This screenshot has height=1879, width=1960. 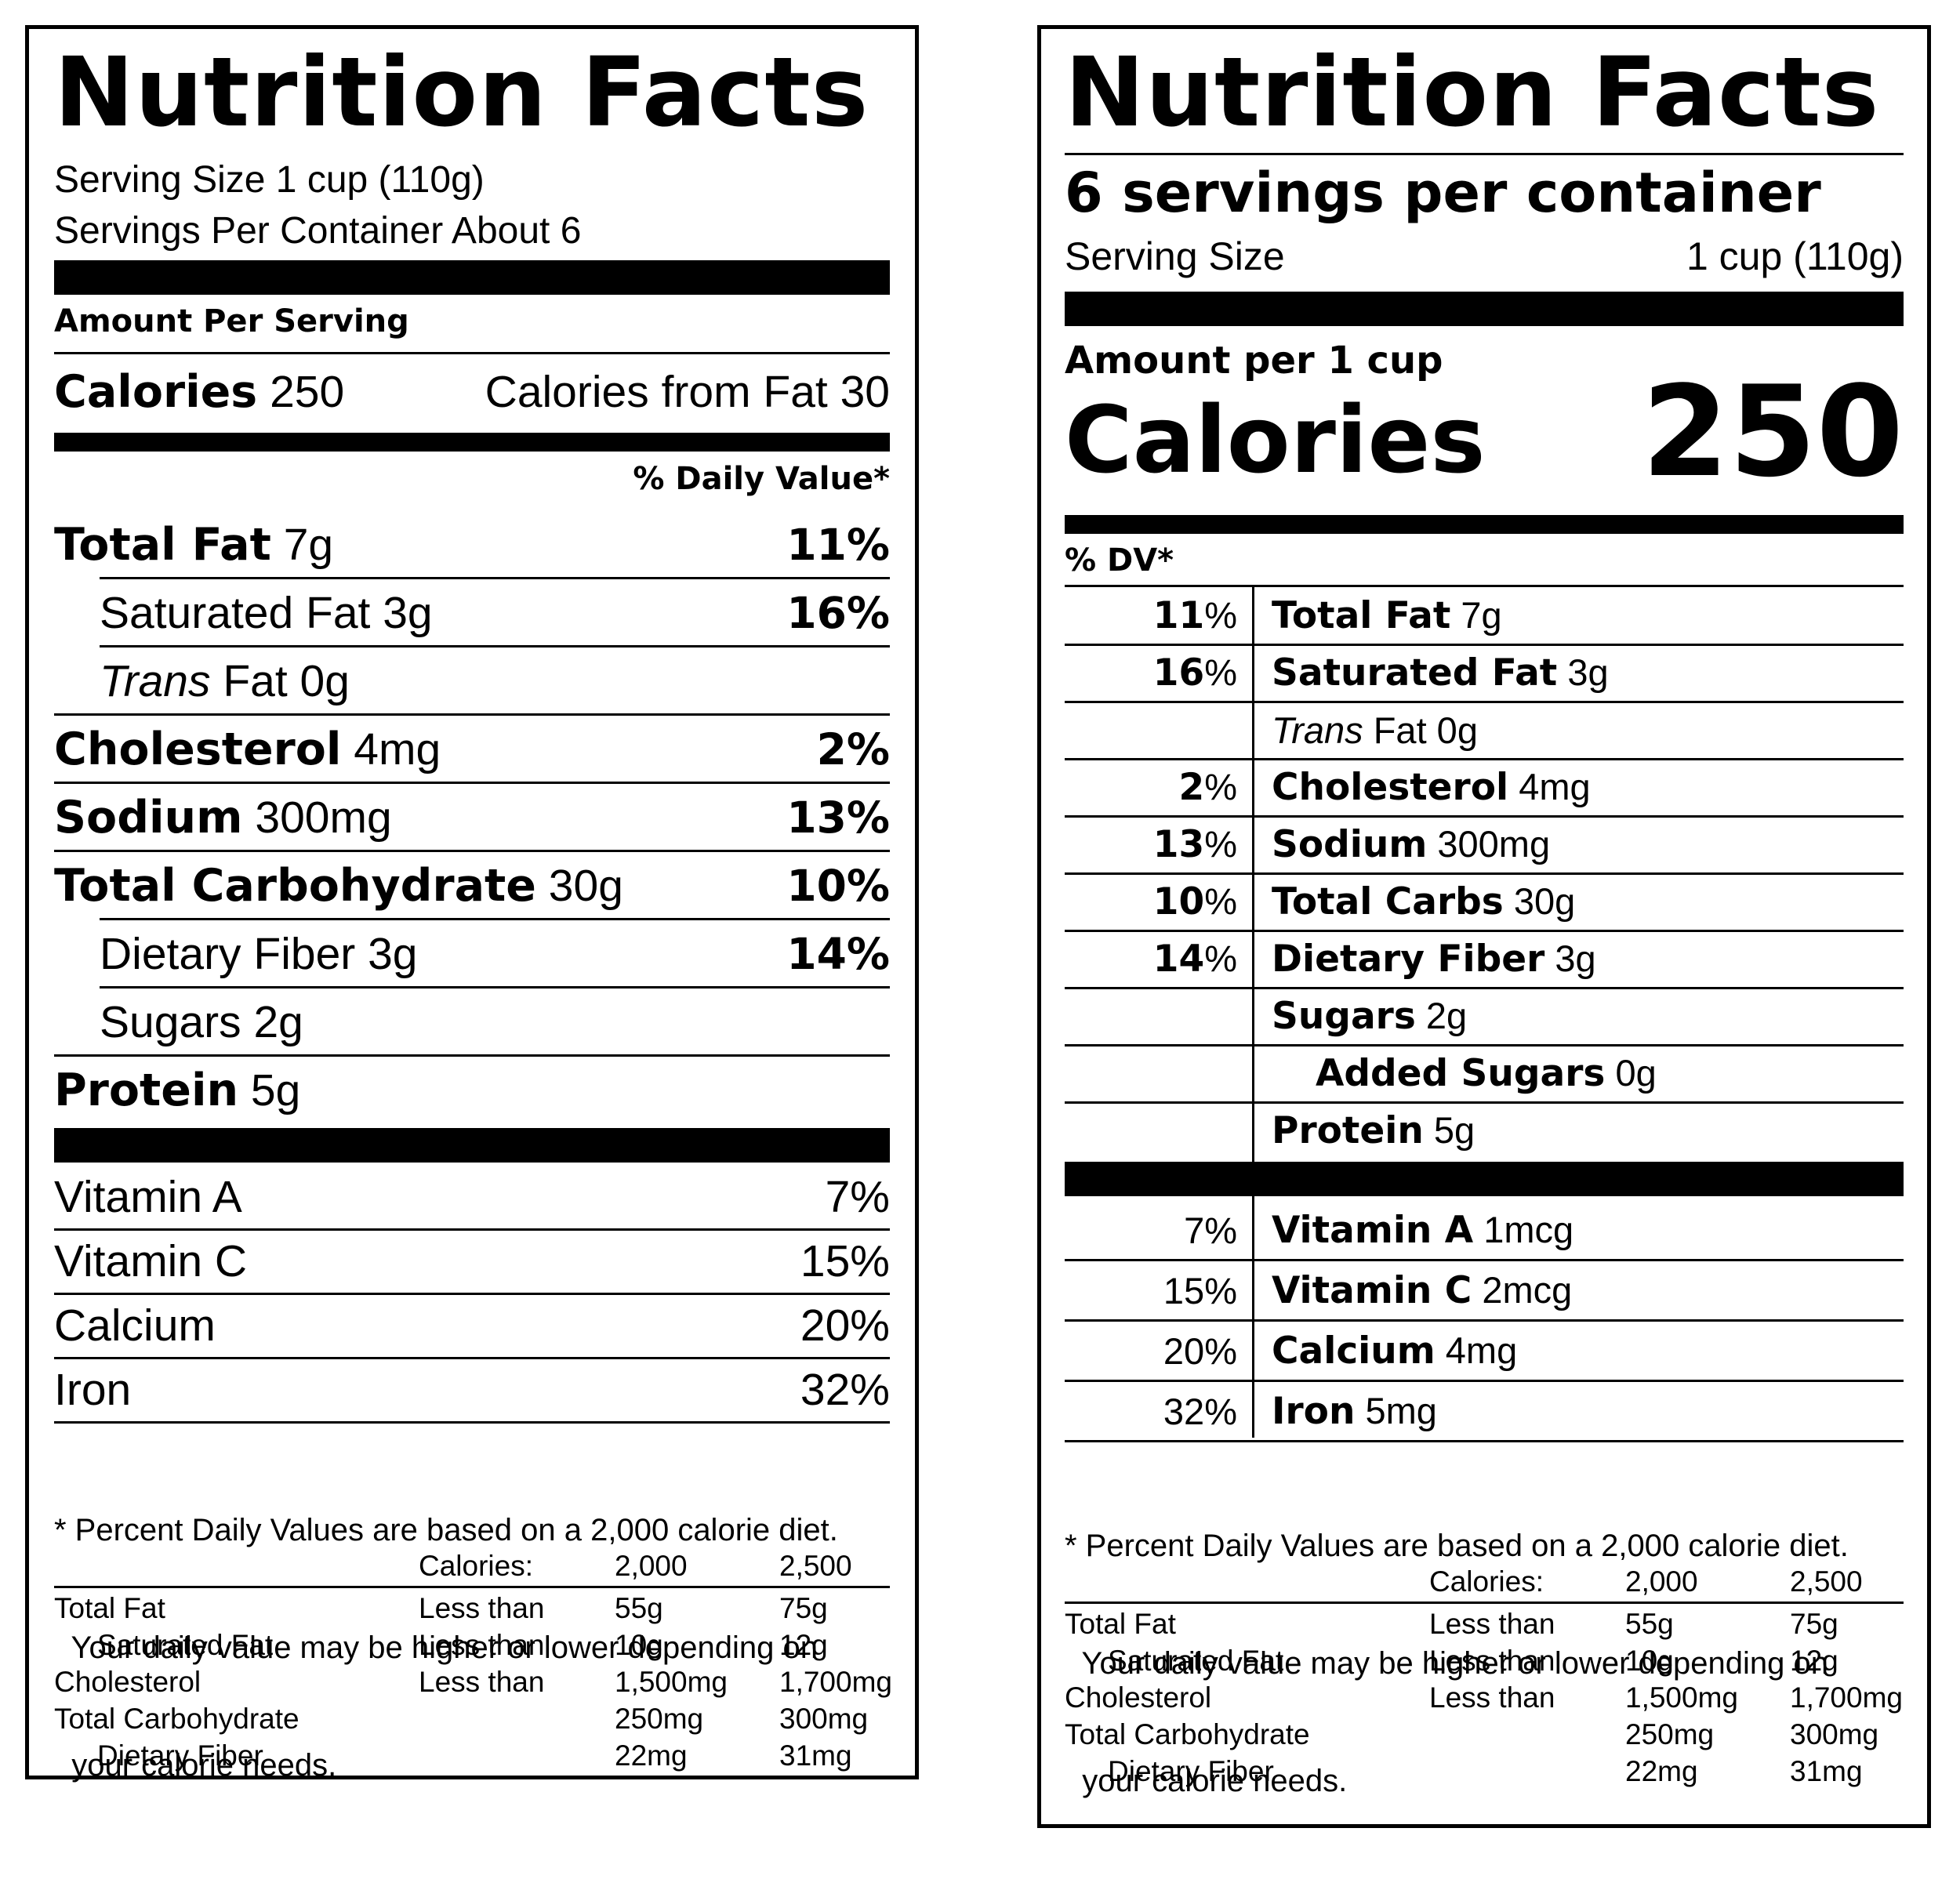 What do you see at coordinates (1484, 309) in the screenshot?
I see `thick-rule` at bounding box center [1484, 309].